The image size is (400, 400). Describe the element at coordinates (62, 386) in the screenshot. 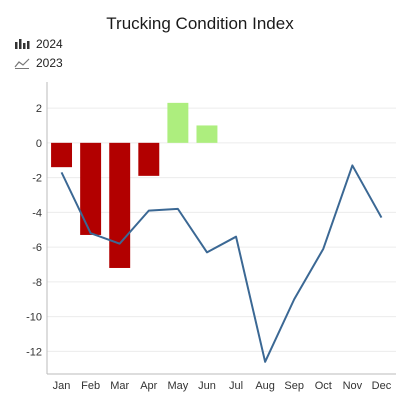

I see `x-tick-label: Jan` at that location.